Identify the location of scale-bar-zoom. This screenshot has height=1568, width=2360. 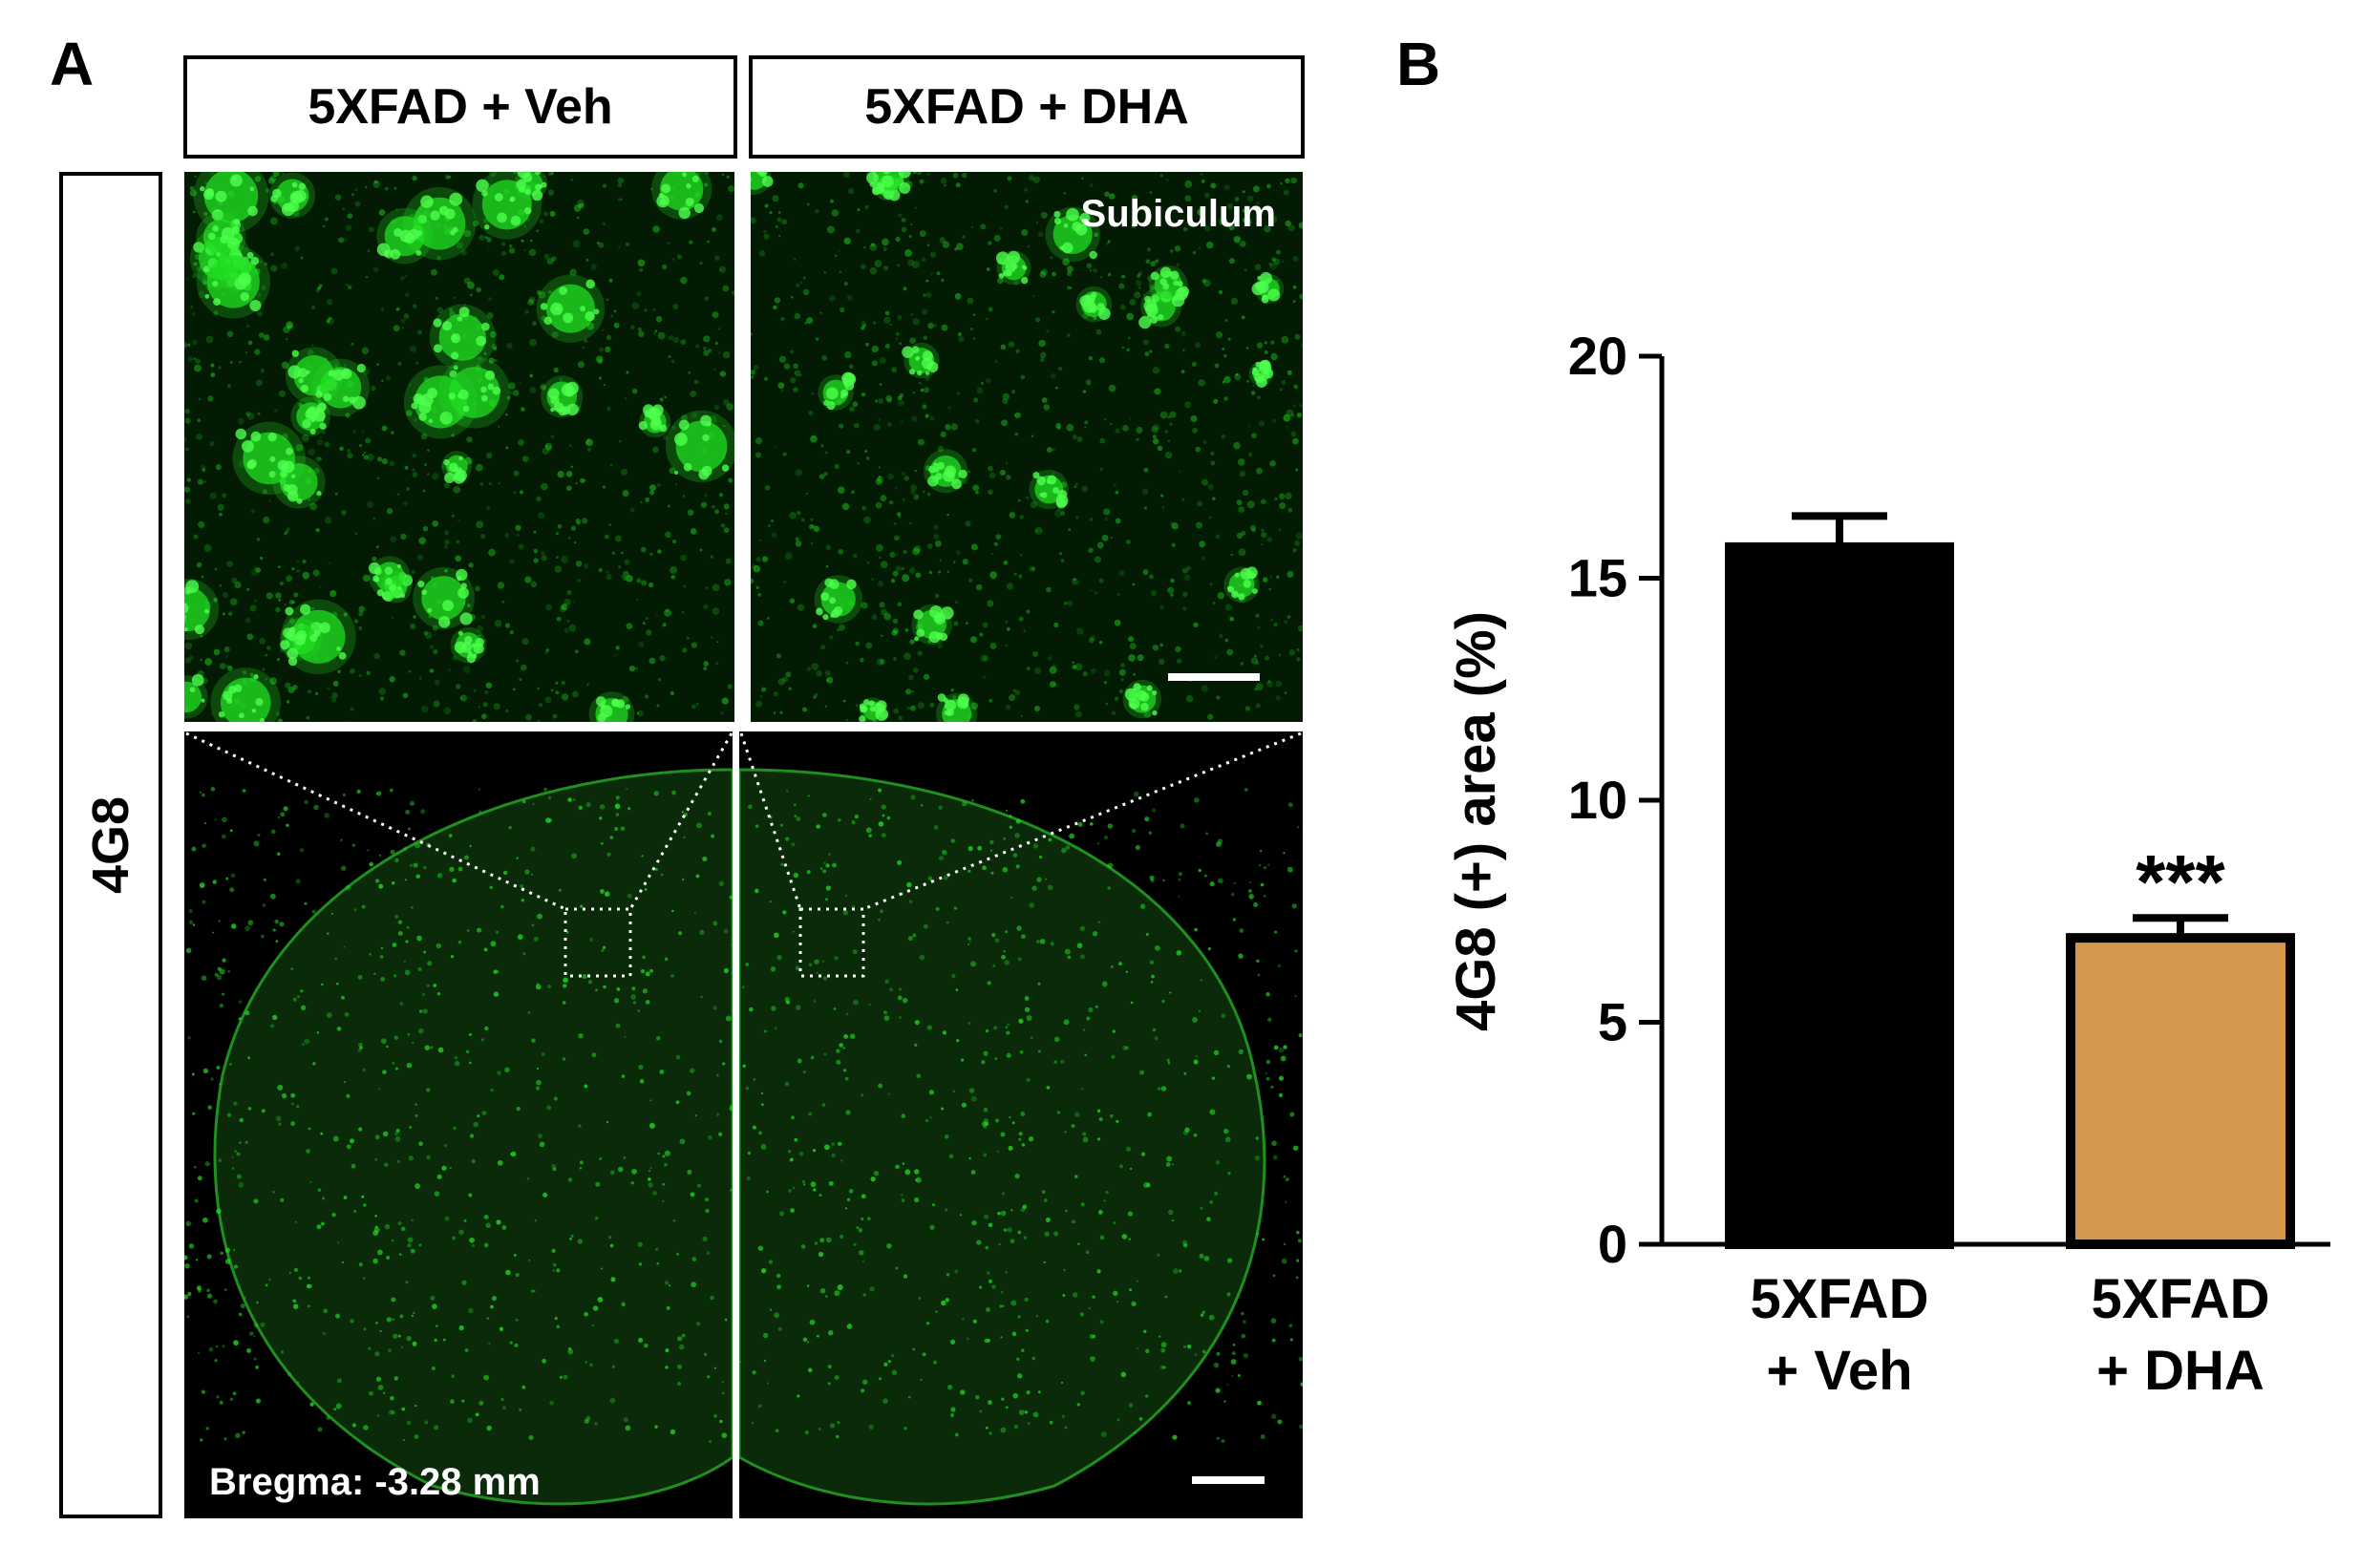
(1214, 677).